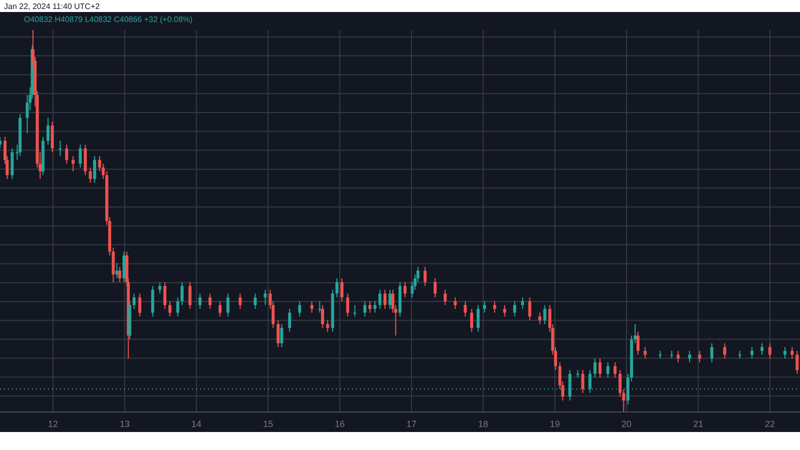 The image size is (800, 450). Describe the element at coordinates (268, 424) in the screenshot. I see `x-tick-label: 15` at that location.